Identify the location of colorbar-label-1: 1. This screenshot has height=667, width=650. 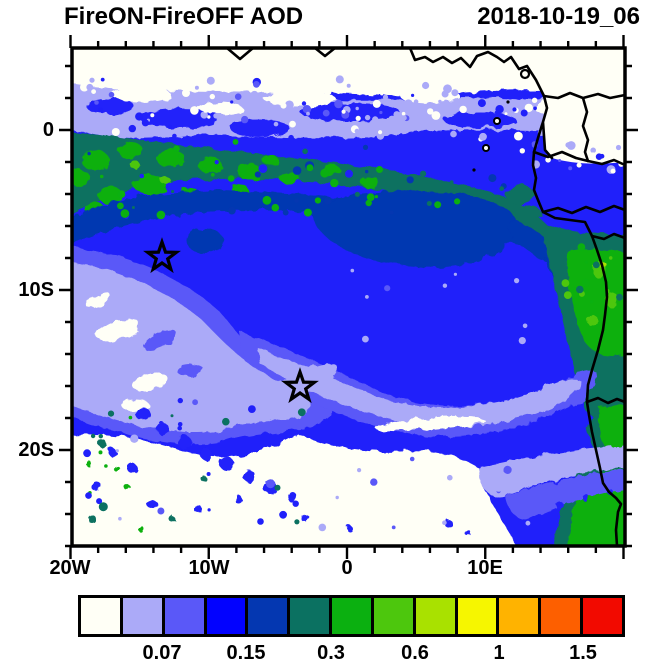
(499, 653).